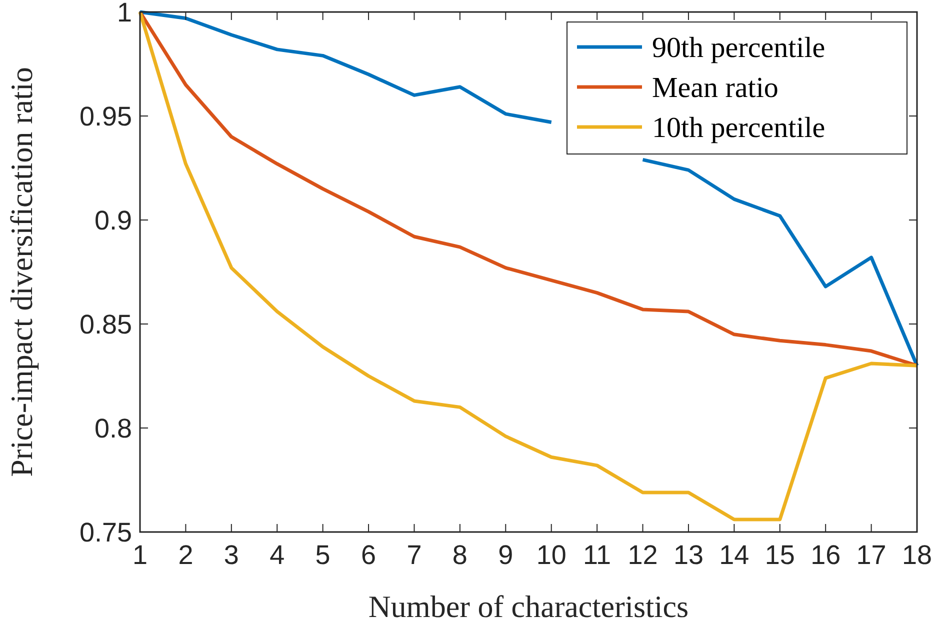  Describe the element at coordinates (113, 220) in the screenshot. I see `y-tick-label: 0.9` at that location.